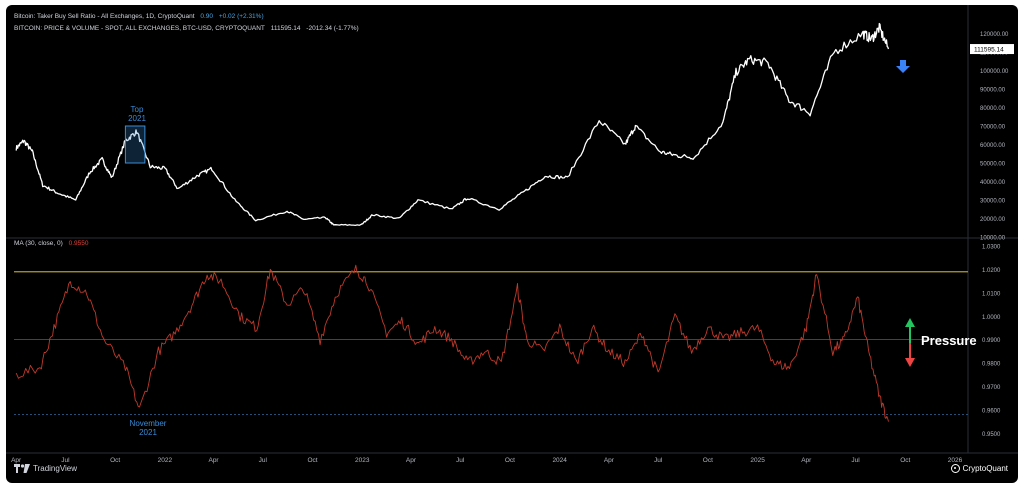  What do you see at coordinates (757, 460) in the screenshot?
I see `x-tick-label: 2025` at bounding box center [757, 460].